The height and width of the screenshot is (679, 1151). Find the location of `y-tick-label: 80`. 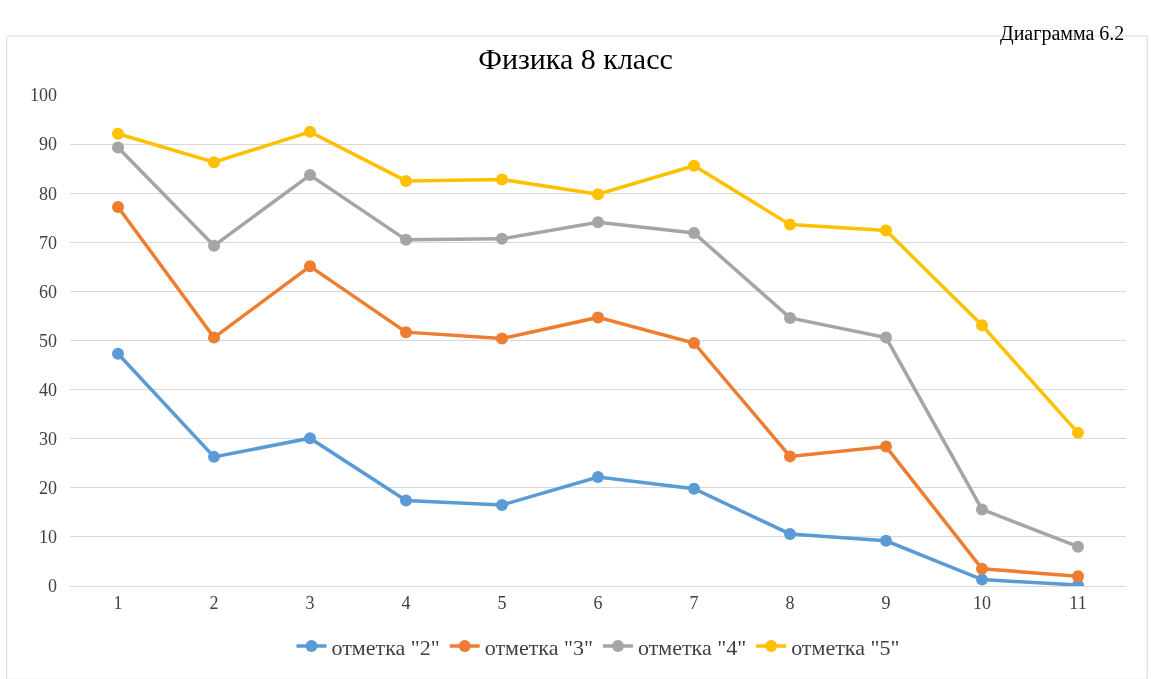

y-tick-label: 80 is located at coordinates (48, 193).